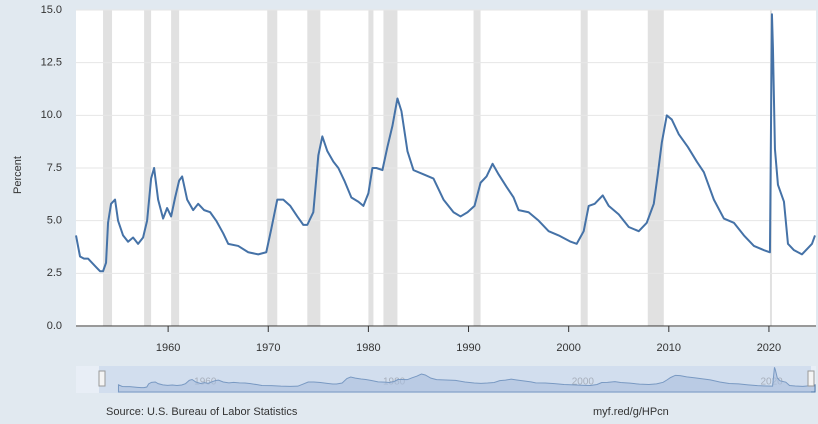 The image size is (818, 424). What do you see at coordinates (583, 382) in the screenshot?
I see `navigator-tick-label: 2000` at bounding box center [583, 382].